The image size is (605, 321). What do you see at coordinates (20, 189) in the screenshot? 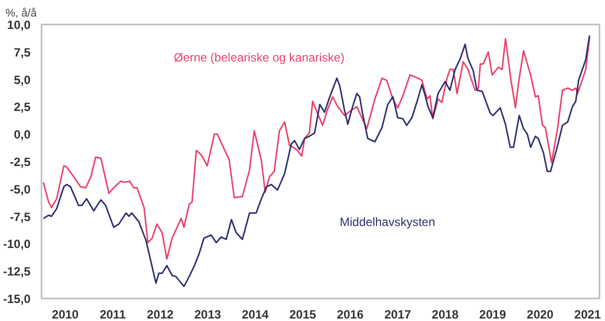
I see `y-tick-label: -5,0` at bounding box center [20, 189].